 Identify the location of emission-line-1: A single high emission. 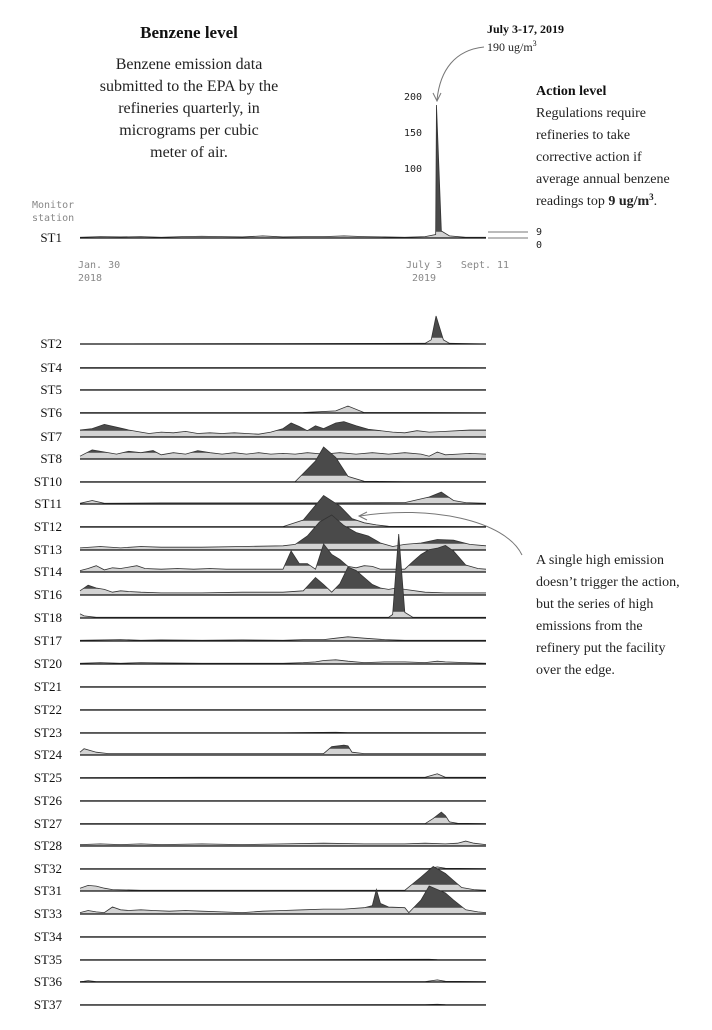
(600, 560).